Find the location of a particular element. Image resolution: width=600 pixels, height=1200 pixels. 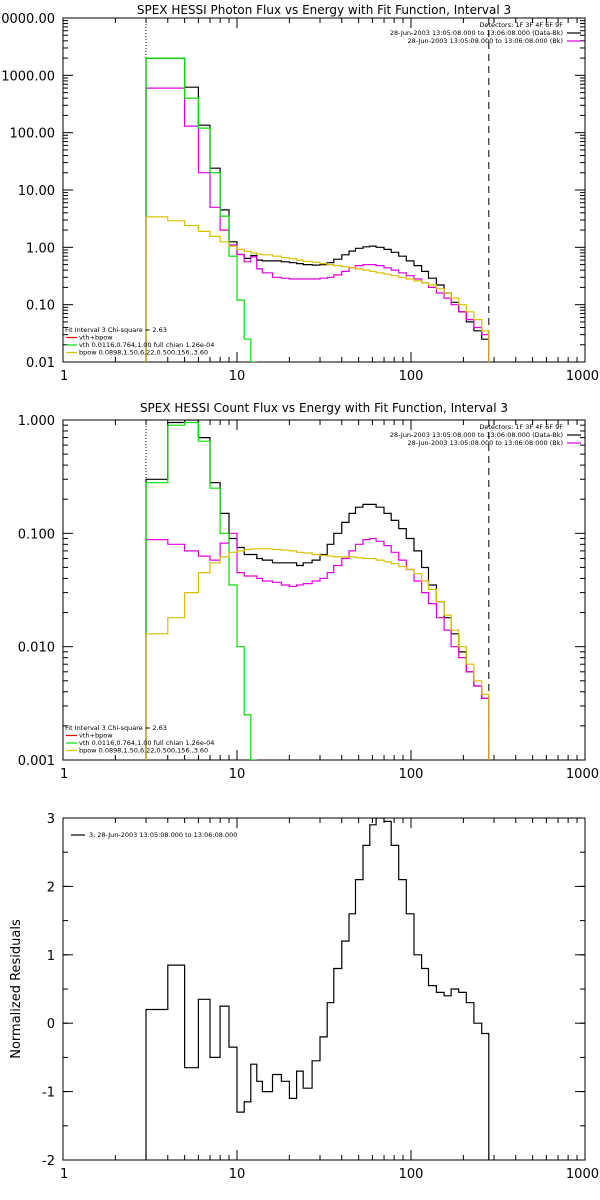

y-tick-label: 0.01 is located at coordinates (40, 363).